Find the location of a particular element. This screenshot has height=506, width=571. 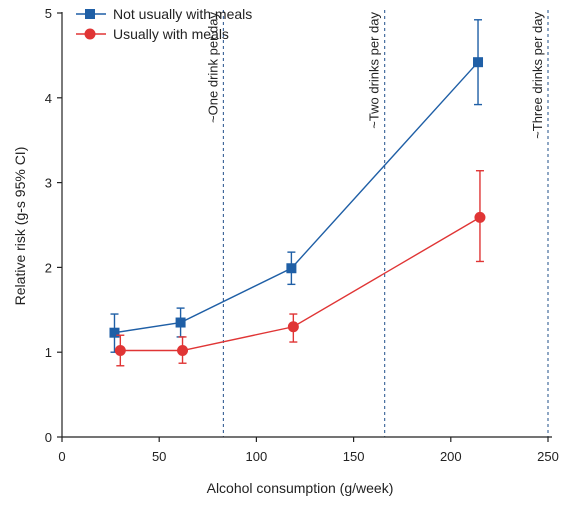

reference-label-2: ~Three drinks per day is located at coordinates (537, 75).